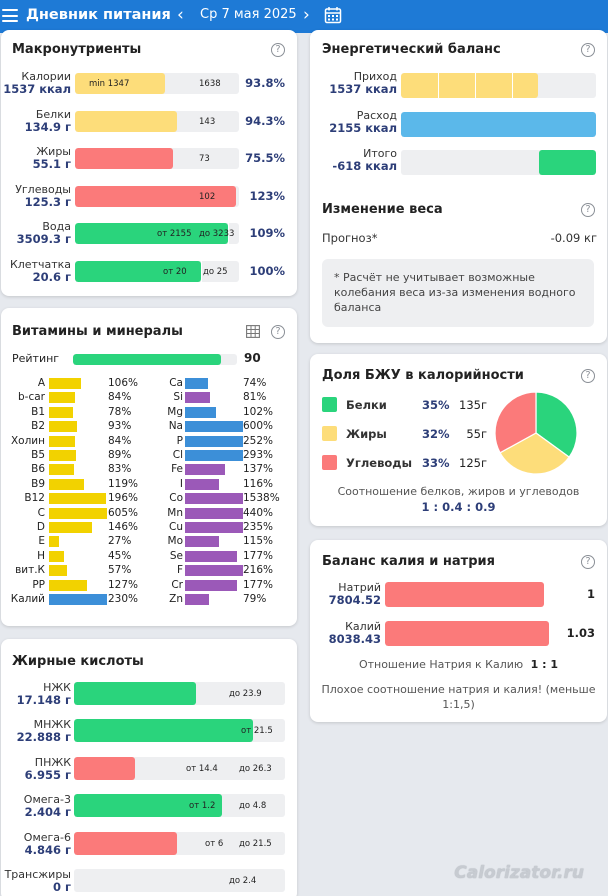  Describe the element at coordinates (204, 159) in the screenshot. I see `macro-max-note: 73` at that location.